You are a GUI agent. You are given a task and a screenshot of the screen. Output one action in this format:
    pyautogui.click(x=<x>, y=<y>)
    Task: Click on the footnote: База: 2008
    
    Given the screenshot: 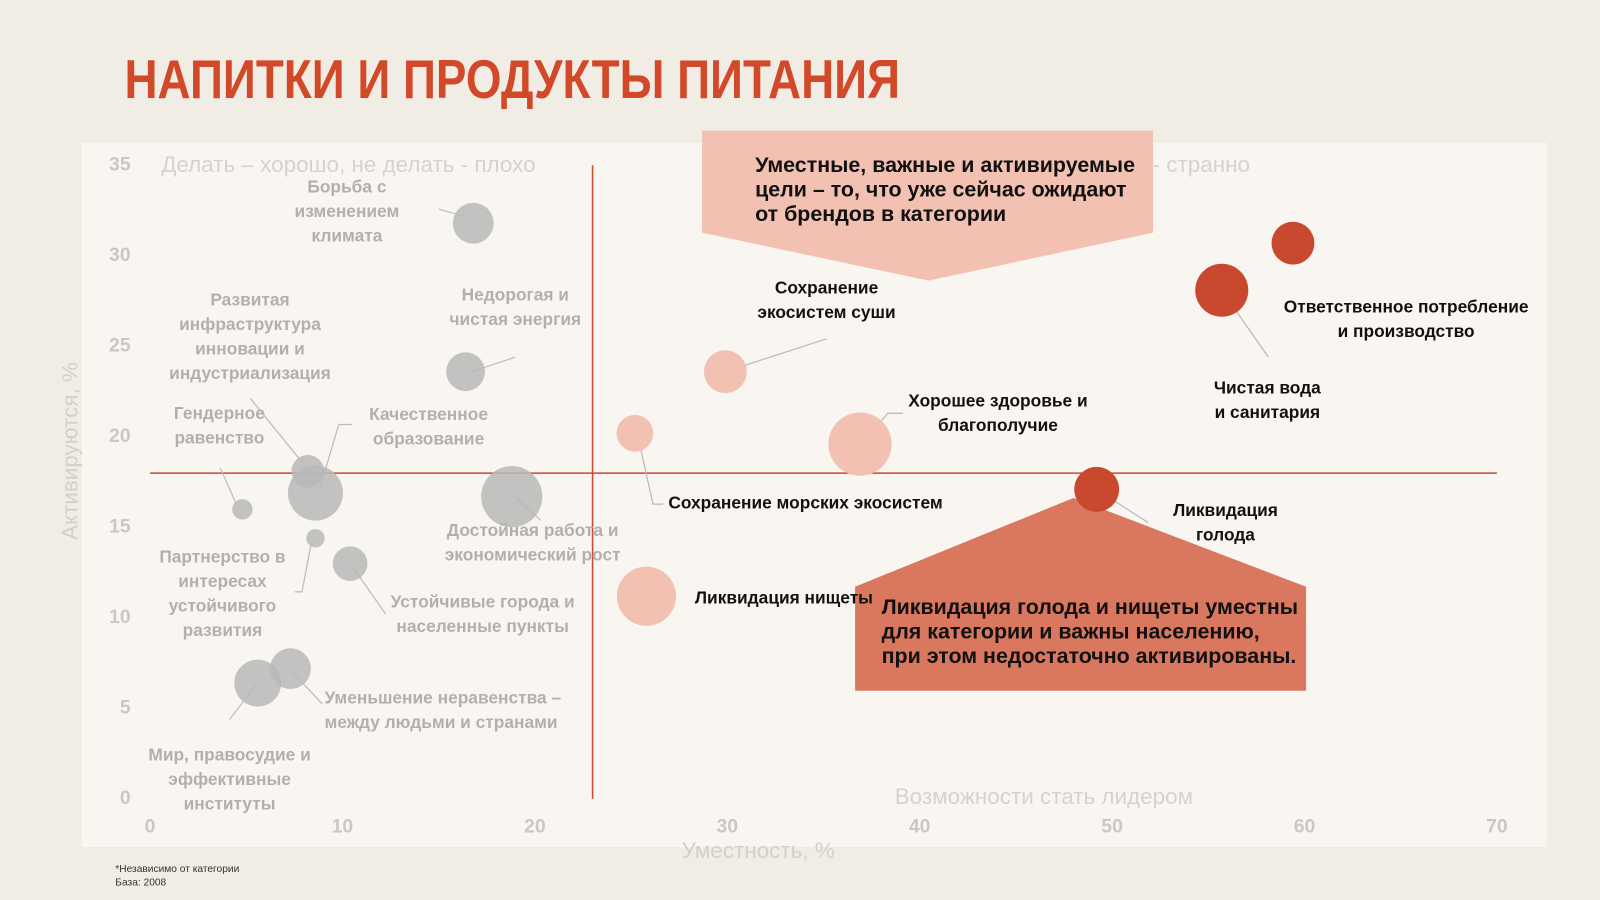 What is the action you would take?
    pyautogui.click(x=140, y=882)
    